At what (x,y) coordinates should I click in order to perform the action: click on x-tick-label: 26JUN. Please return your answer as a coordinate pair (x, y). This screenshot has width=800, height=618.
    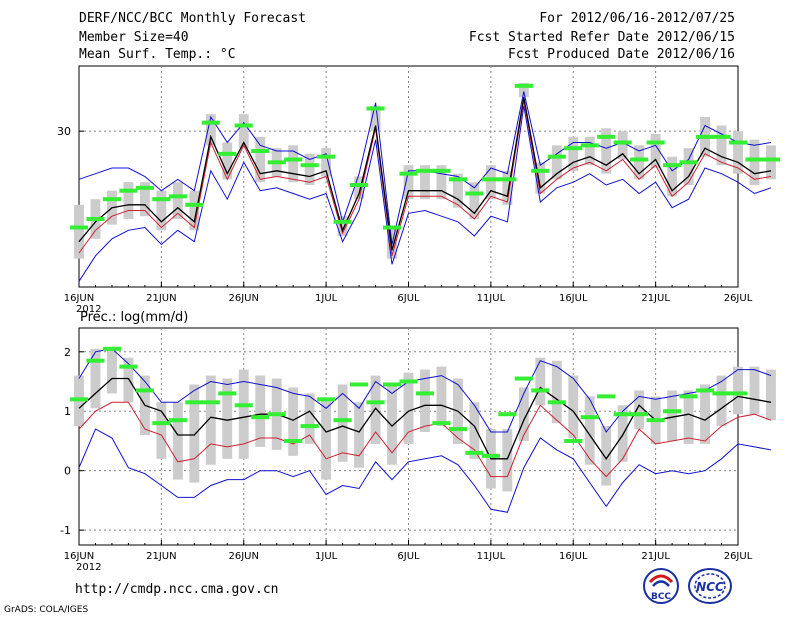
    Looking at the image, I should click on (244, 298).